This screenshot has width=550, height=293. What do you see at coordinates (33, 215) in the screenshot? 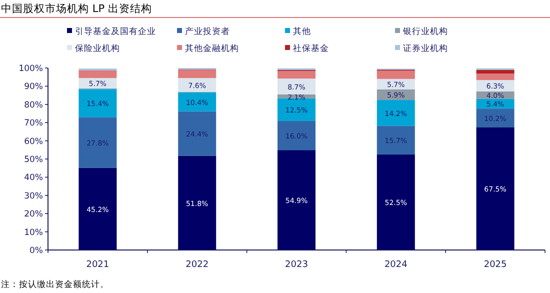
I see `y-tick-label: 20%` at bounding box center [33, 215].